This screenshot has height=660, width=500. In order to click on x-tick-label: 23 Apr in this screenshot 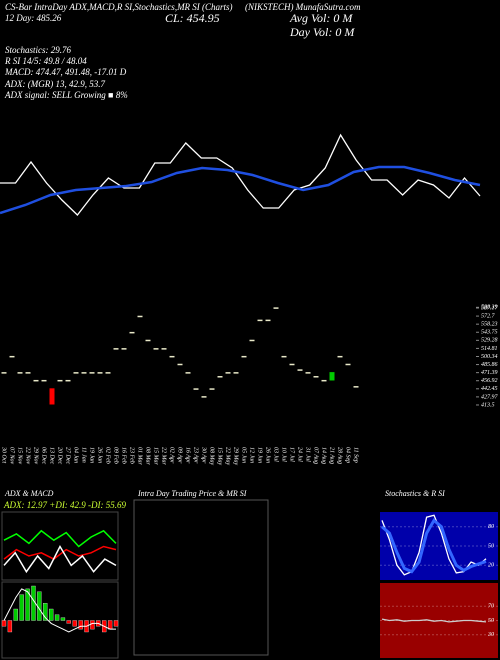, I will do `click(196, 455)`.